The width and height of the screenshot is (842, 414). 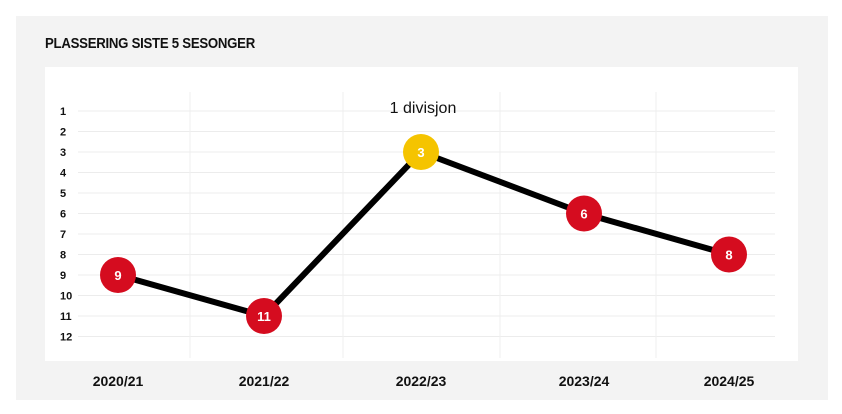 What do you see at coordinates (66, 338) in the screenshot?
I see `y-tick-12: 12` at bounding box center [66, 338].